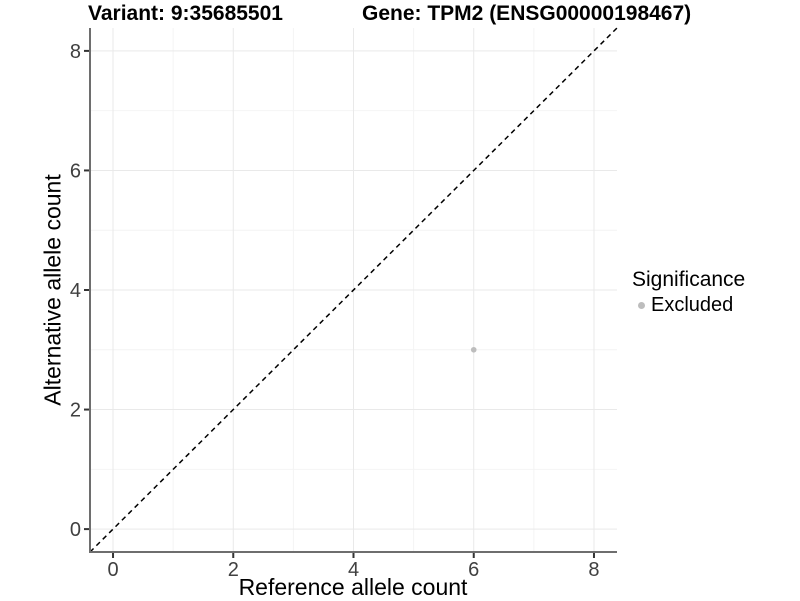  What do you see at coordinates (75, 291) in the screenshot?
I see `y-tick-label: 4` at bounding box center [75, 291].